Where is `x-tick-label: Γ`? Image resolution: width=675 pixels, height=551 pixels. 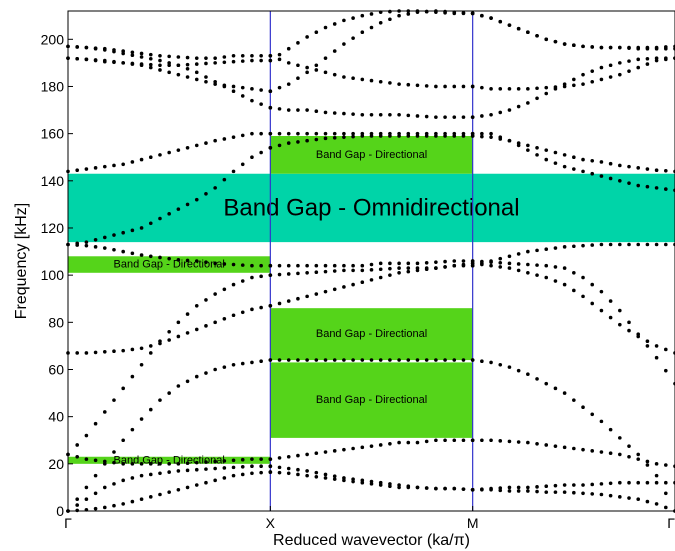
x-tick-label: Γ is located at coordinates (671, 523).